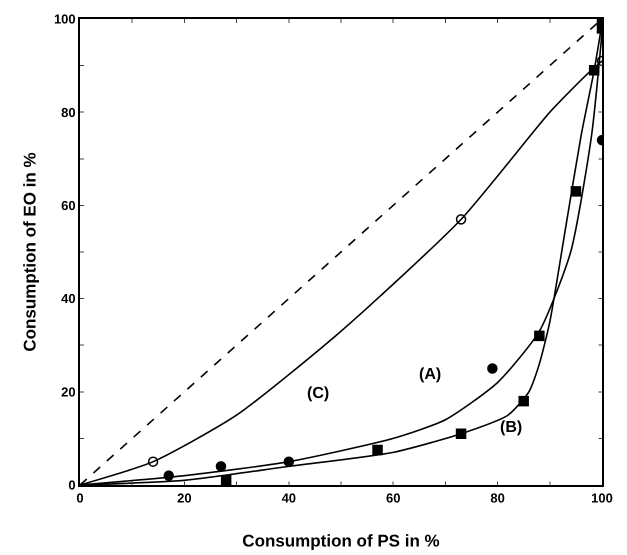 This screenshot has width=627, height=555. I want to click on x-tick-label: 60, so click(393, 498).